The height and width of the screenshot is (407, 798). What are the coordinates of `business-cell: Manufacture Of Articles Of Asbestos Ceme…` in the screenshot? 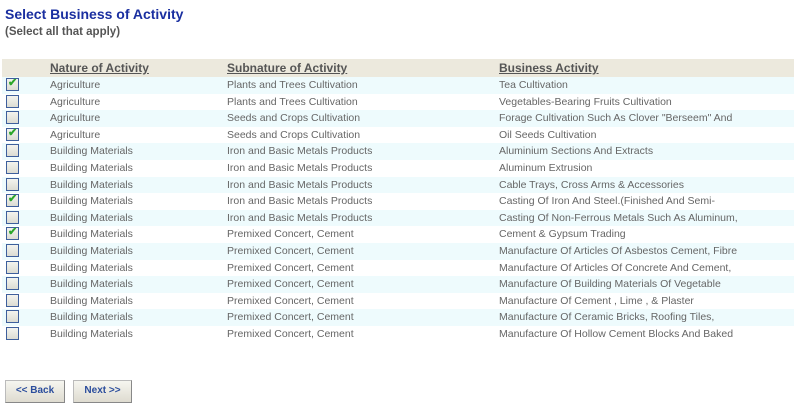 It's located at (618, 250).